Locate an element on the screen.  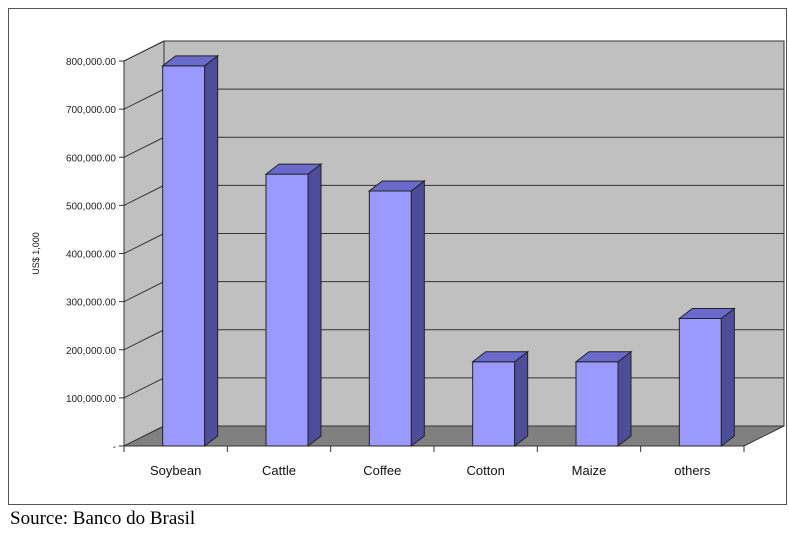
bar-maize is located at coordinates (603, 399).